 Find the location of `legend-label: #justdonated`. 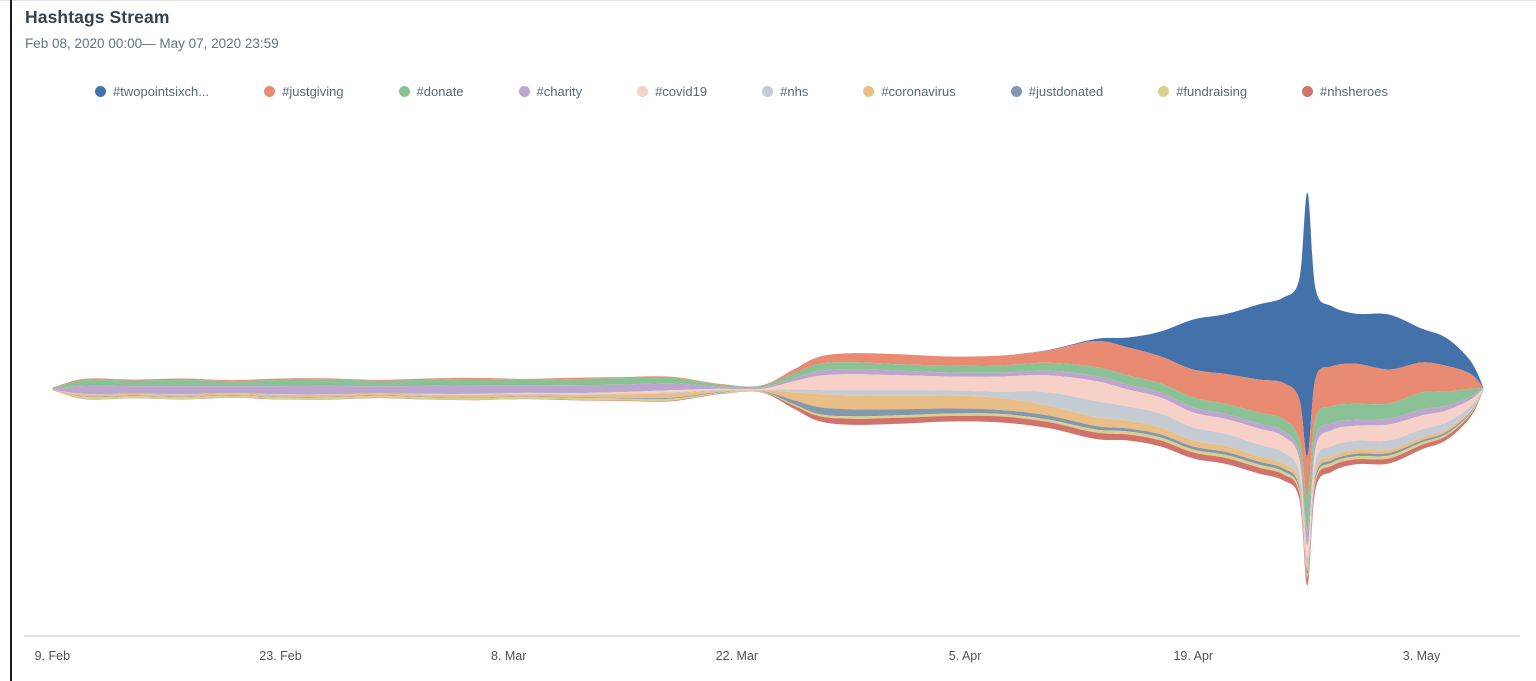

legend-label: #justdonated is located at coordinates (1066, 91).